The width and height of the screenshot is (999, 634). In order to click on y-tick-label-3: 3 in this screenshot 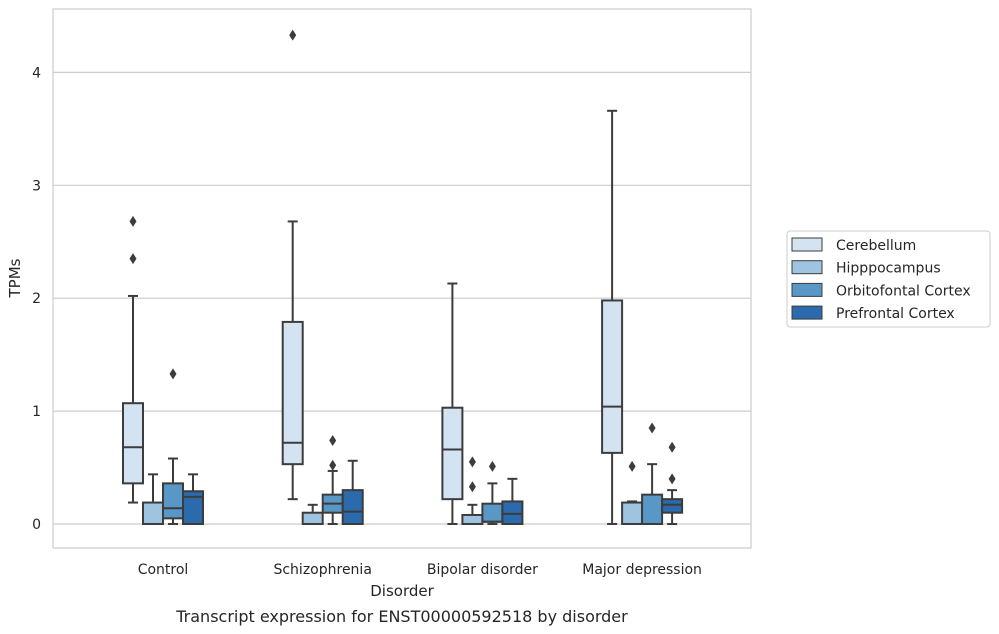, I will do `click(36, 186)`.